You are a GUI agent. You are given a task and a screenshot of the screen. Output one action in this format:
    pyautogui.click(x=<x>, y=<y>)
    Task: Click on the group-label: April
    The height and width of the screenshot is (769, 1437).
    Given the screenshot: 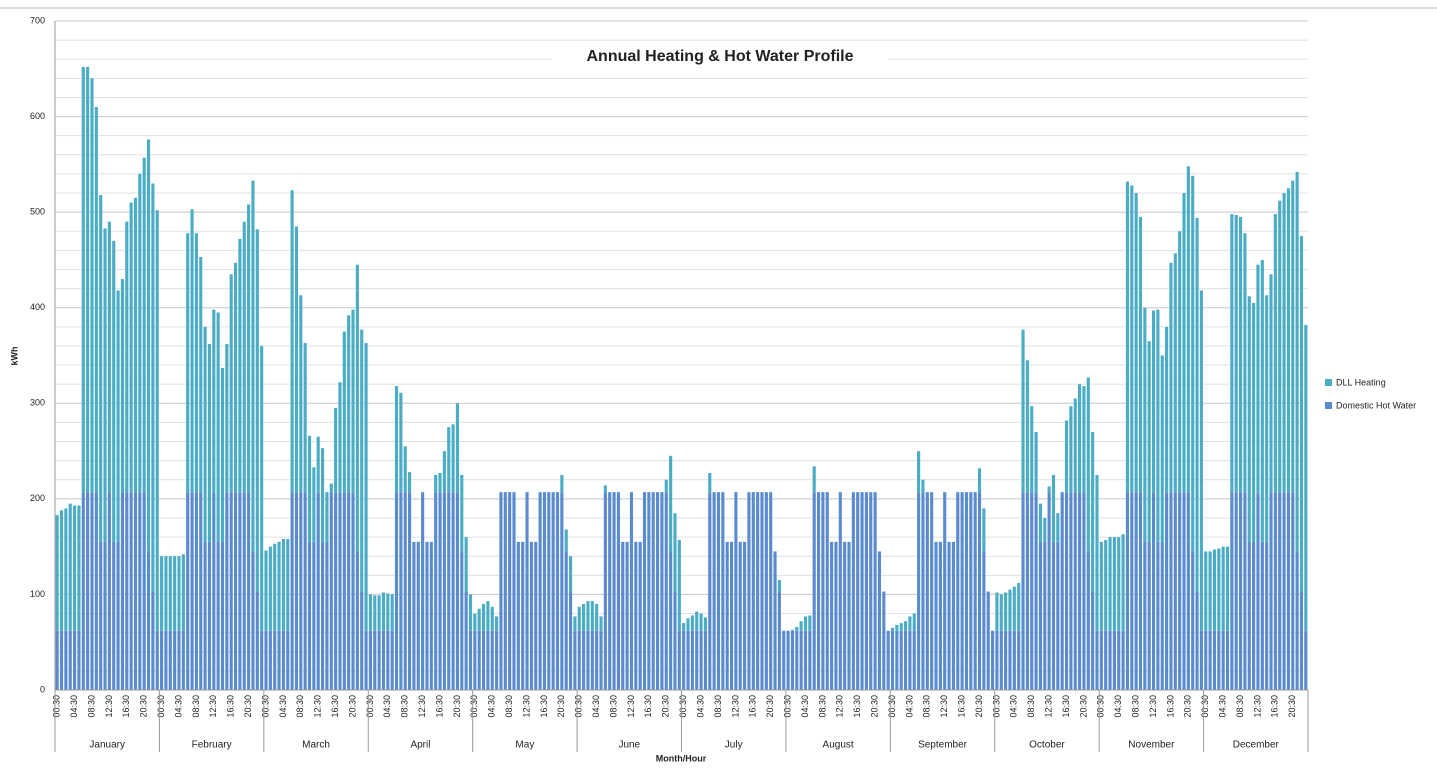 What is the action you would take?
    pyautogui.click(x=420, y=745)
    